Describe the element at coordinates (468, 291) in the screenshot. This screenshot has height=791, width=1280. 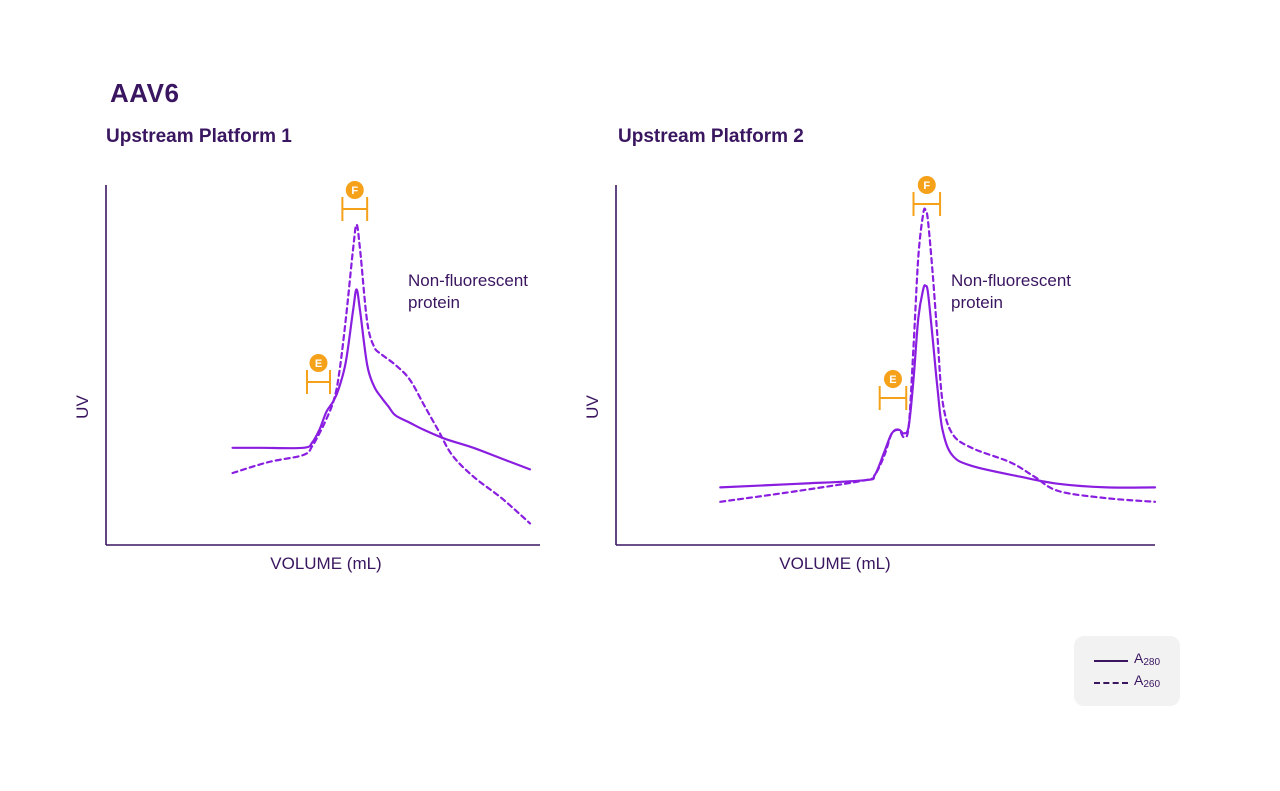
I see `annotation-1: Non-fluorescent protein` at that location.